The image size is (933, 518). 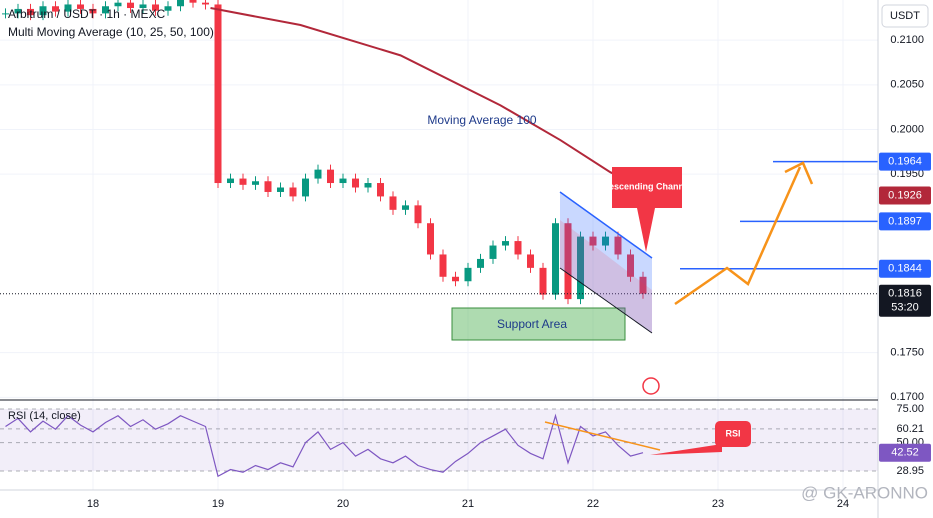 What do you see at coordinates (343, 504) in the screenshot?
I see `x-tick-label: 20` at bounding box center [343, 504].